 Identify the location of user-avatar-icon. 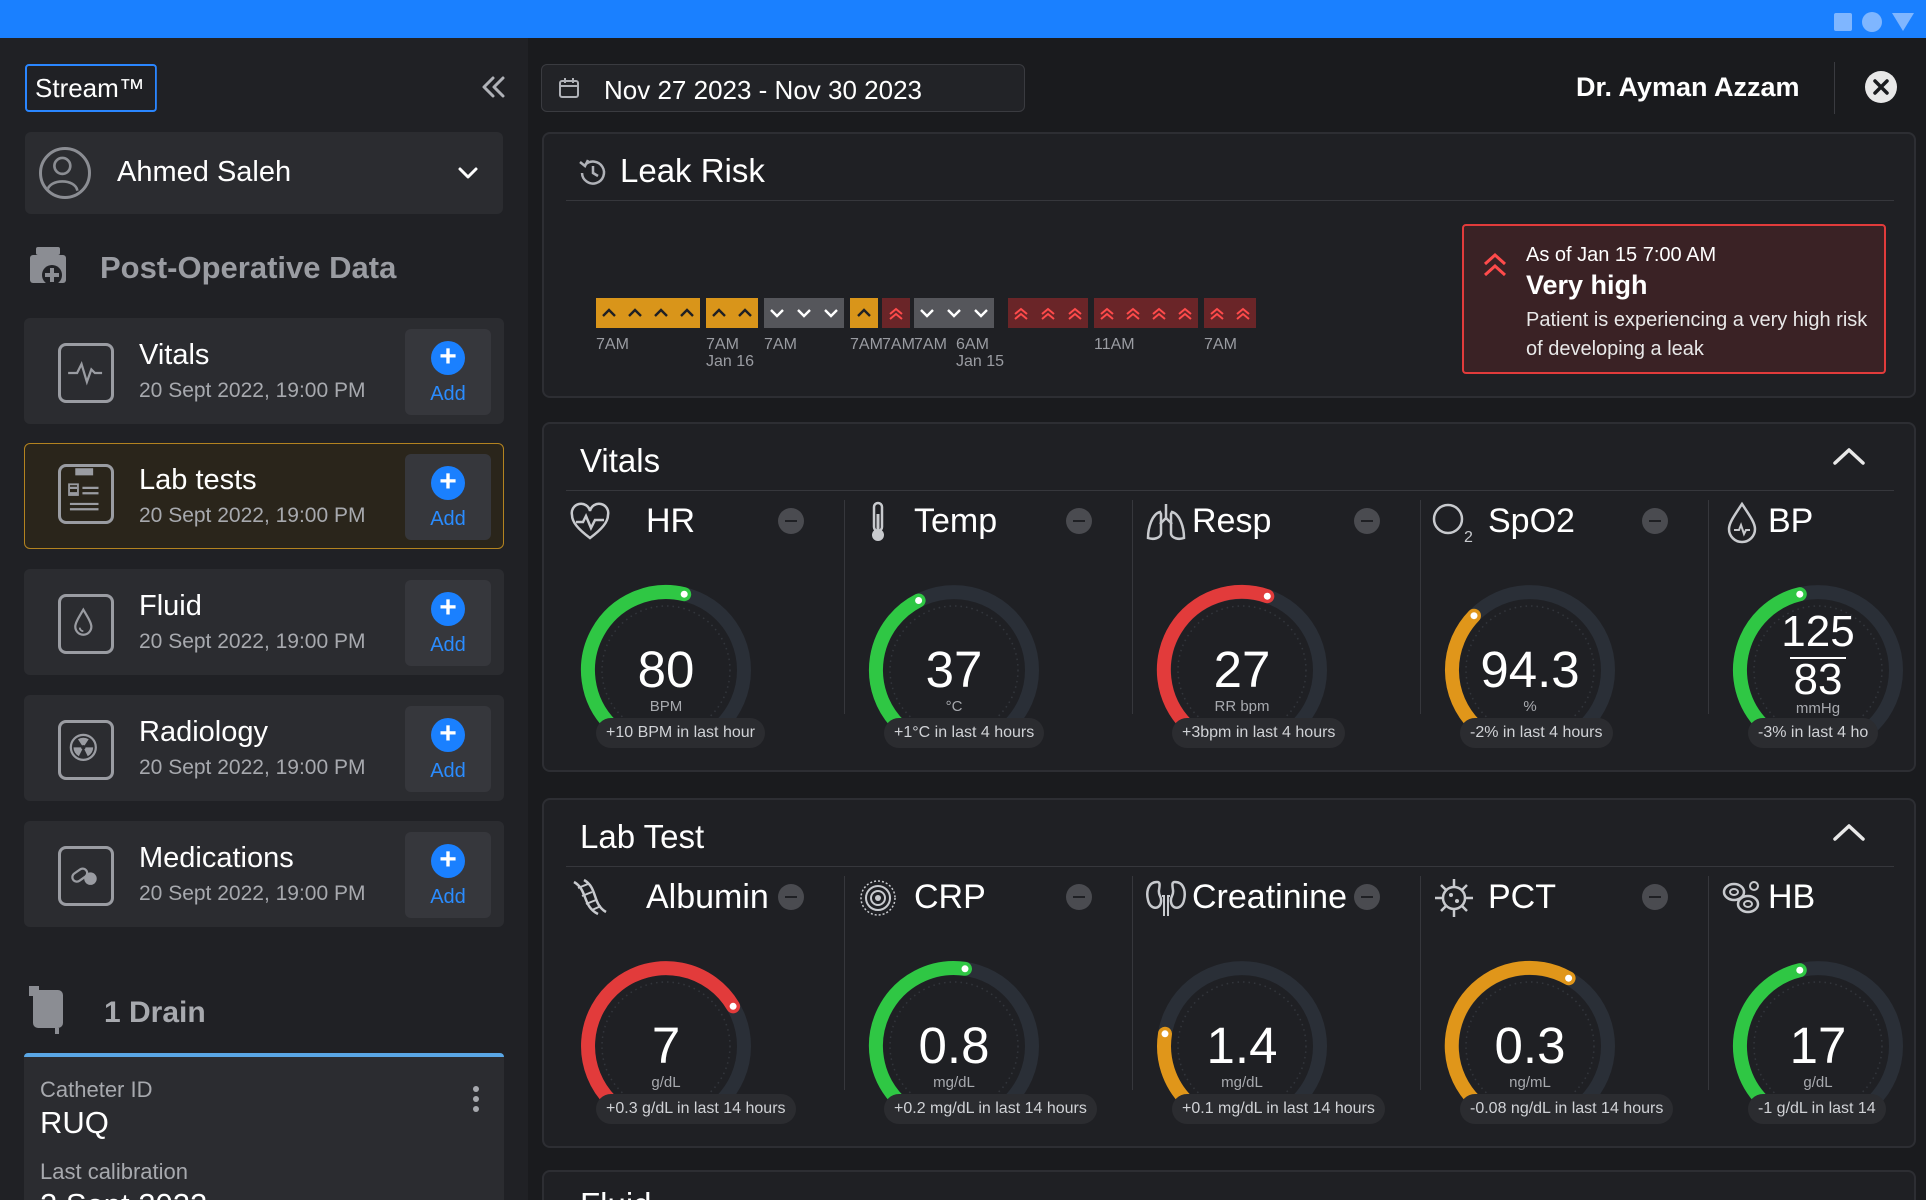
(62, 174).